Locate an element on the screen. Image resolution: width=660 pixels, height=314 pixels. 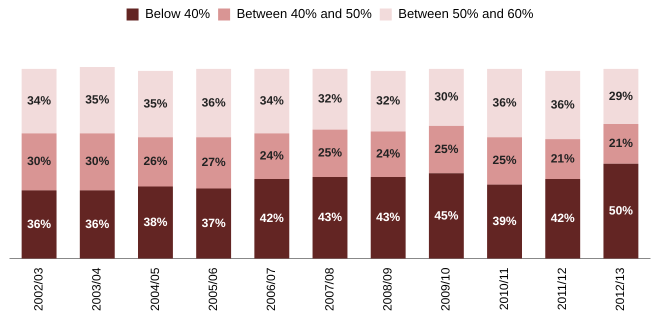
data-label: 39% is located at coordinates (504, 221).